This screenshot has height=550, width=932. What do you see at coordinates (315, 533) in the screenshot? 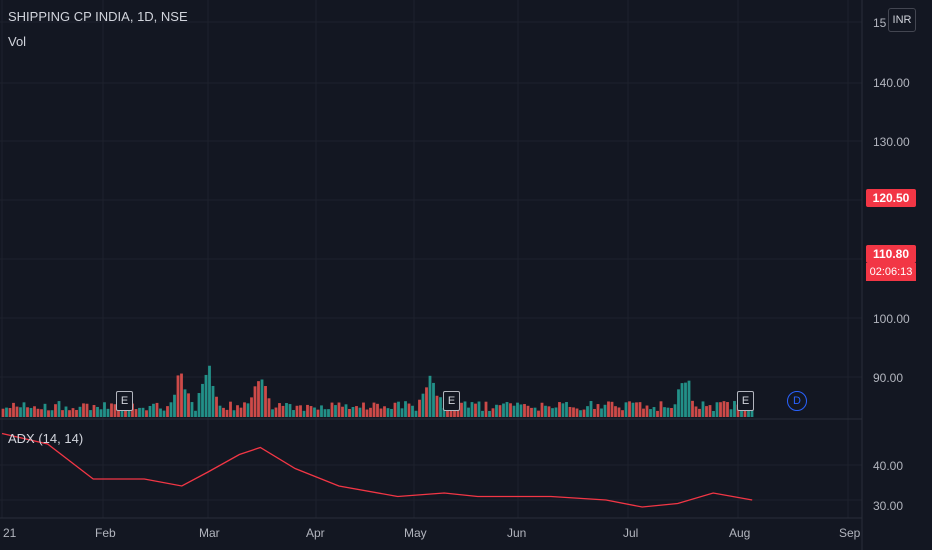
I see `time-tick: Apr` at bounding box center [315, 533].